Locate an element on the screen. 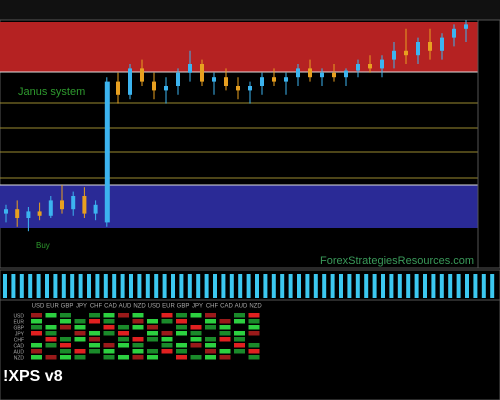 The width and height of the screenshot is (500, 400). column-label: GBP is located at coordinates (183, 307).